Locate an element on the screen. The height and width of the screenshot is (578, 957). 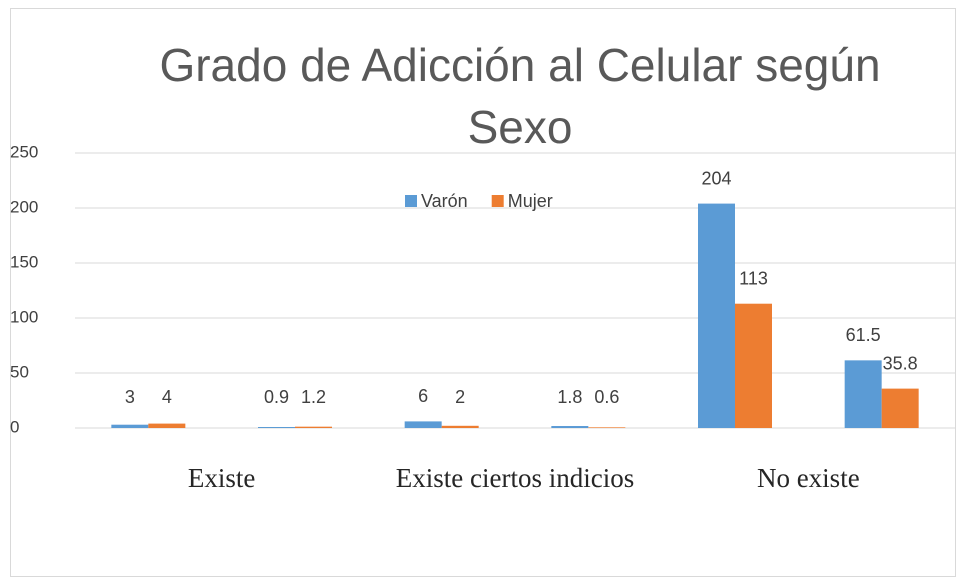
data-label: 61.5 is located at coordinates (863, 335).